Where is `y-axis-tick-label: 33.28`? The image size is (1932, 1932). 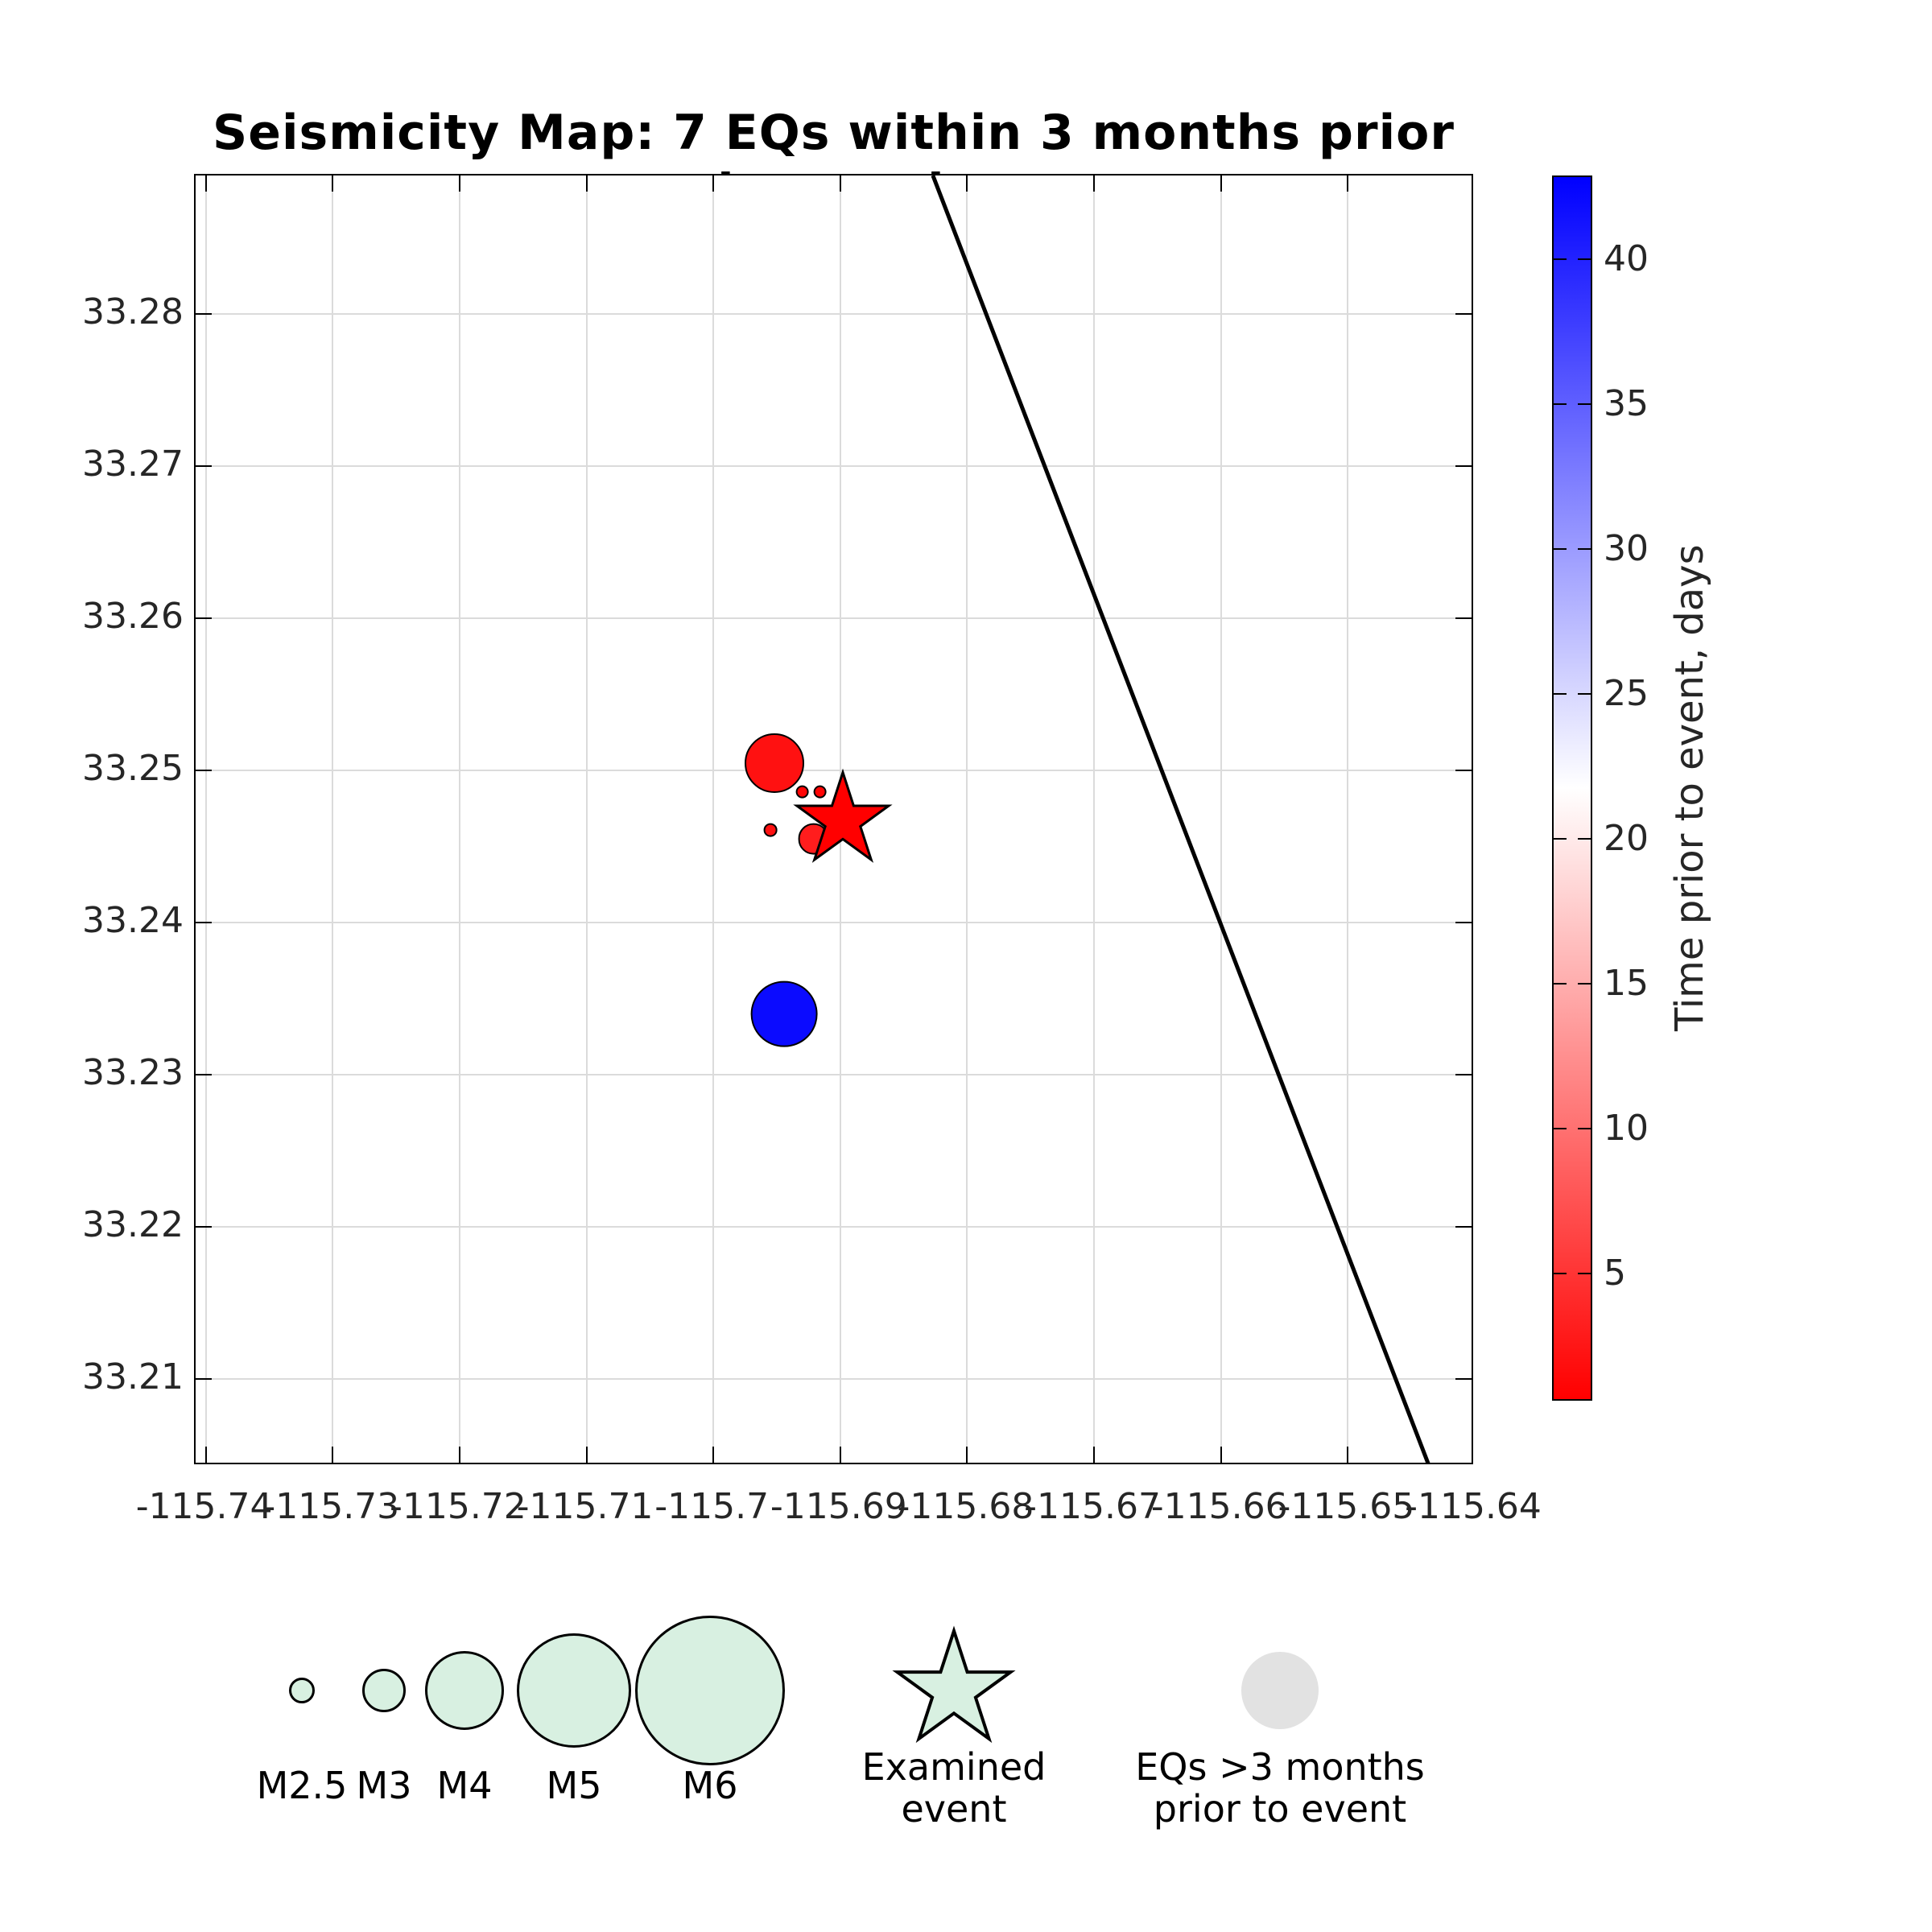 y-axis-tick-label: 33.28 is located at coordinates (133, 312).